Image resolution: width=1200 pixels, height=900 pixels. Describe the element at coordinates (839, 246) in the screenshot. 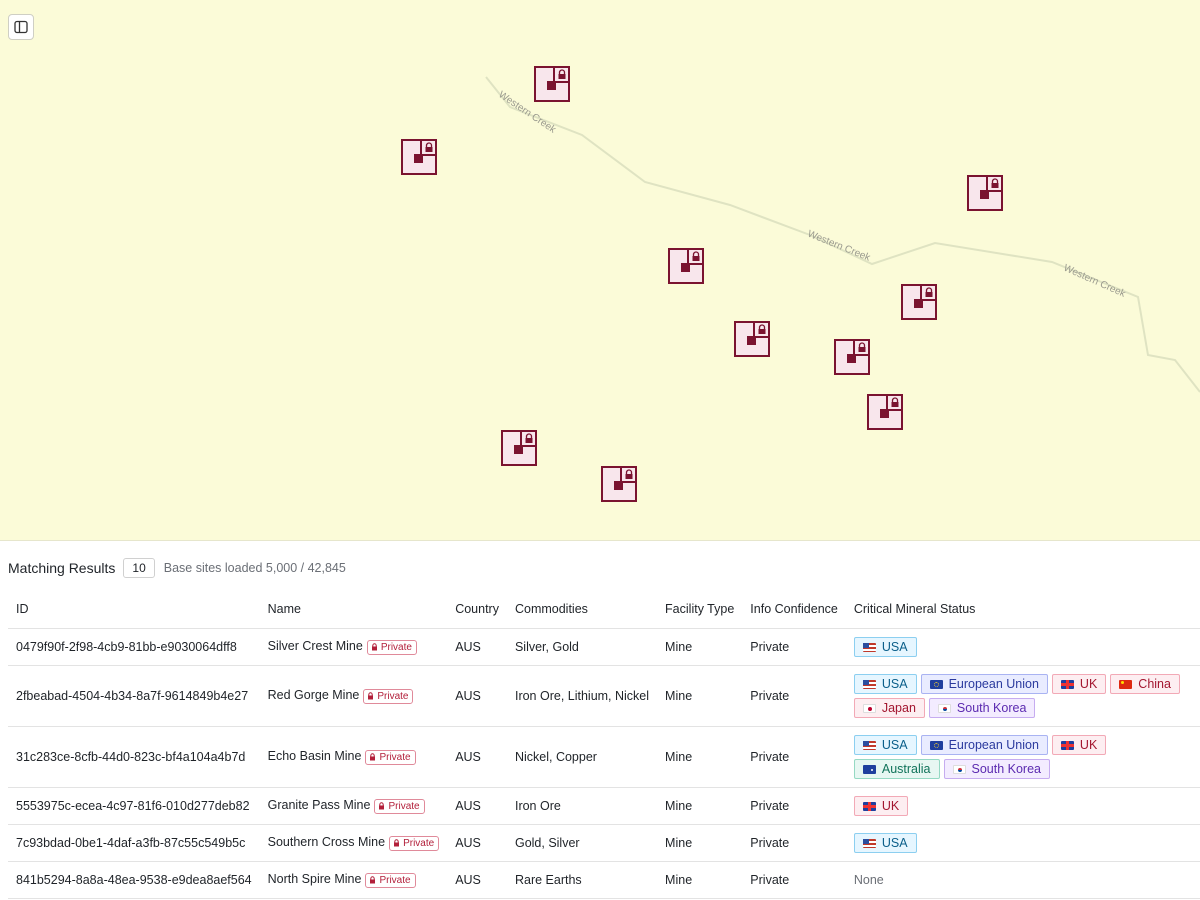

I see `creek-label-2: Western Creek` at that location.